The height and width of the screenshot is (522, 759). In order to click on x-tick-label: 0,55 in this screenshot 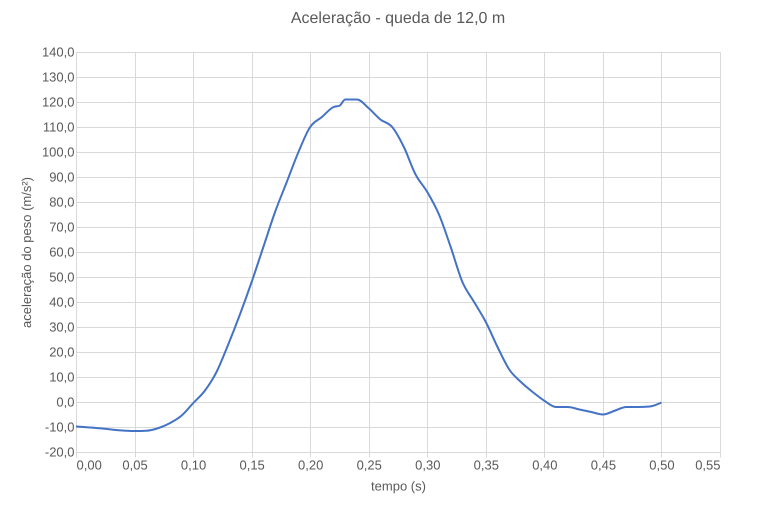, I will do `click(707, 465)`.